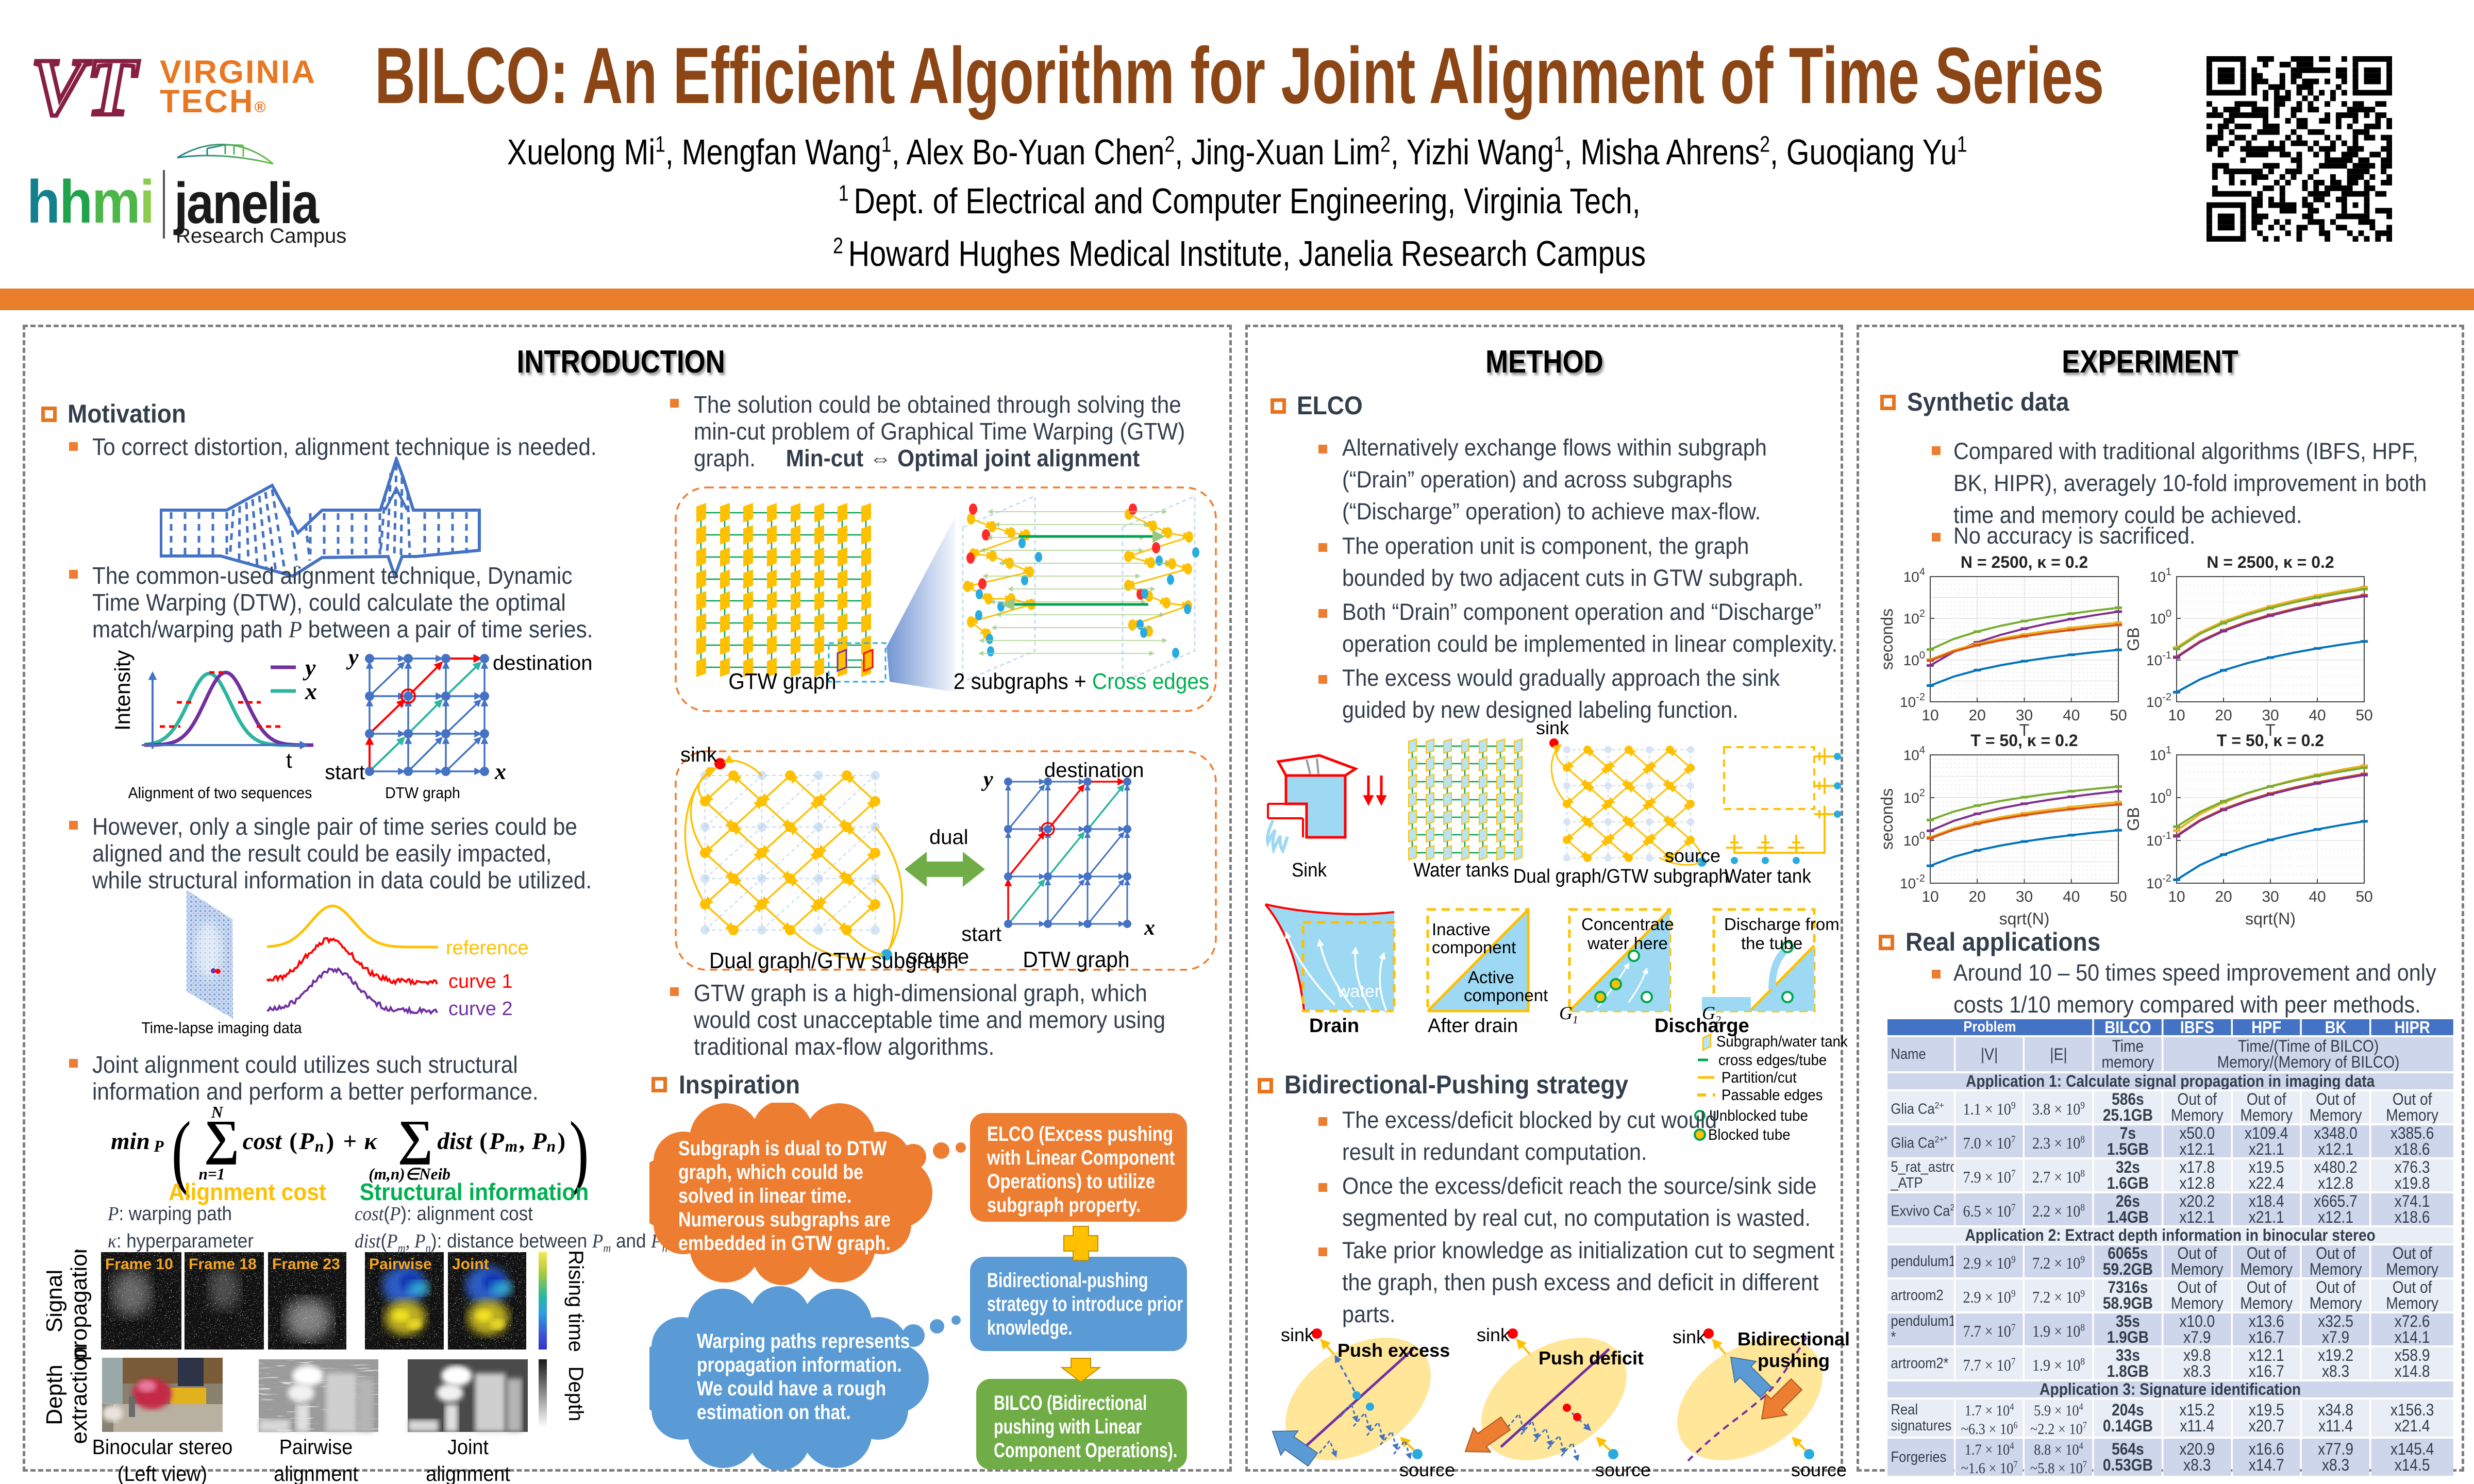  What do you see at coordinates (1491, 977) in the screenshot?
I see `svg-text: Active` at bounding box center [1491, 977].